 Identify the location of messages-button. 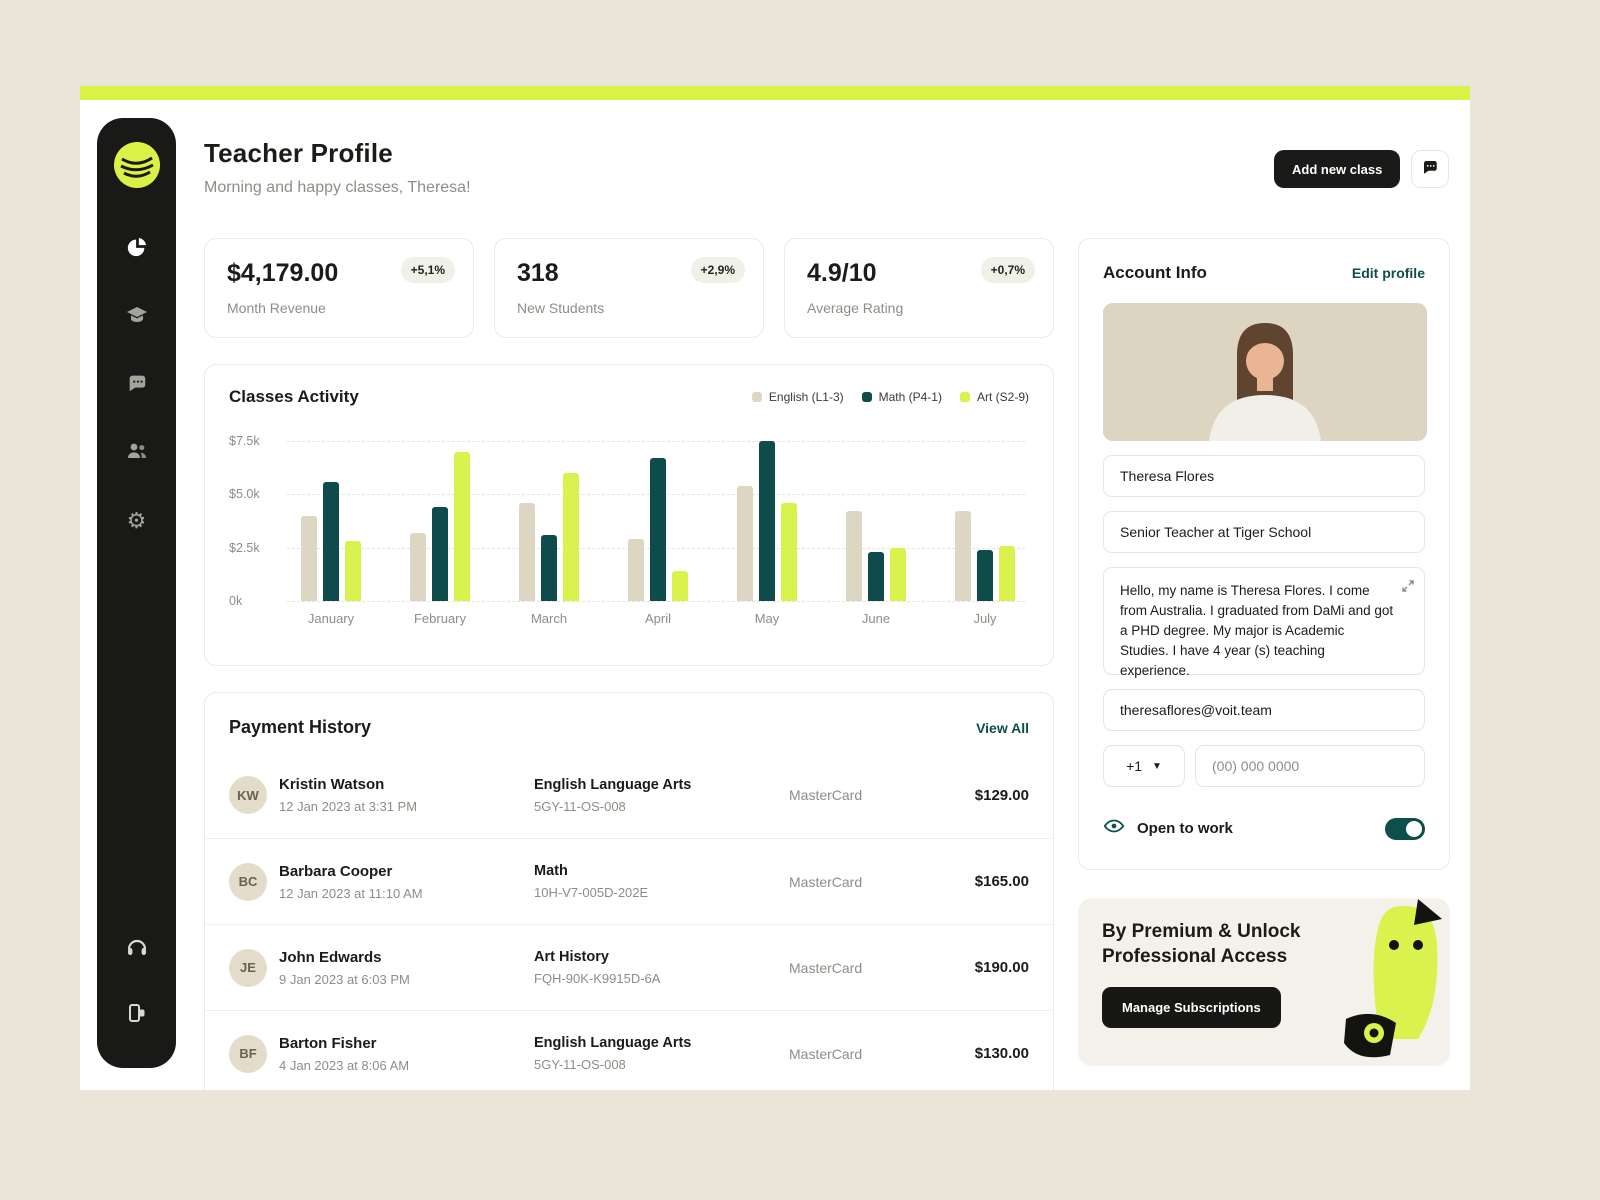
(1430, 169).